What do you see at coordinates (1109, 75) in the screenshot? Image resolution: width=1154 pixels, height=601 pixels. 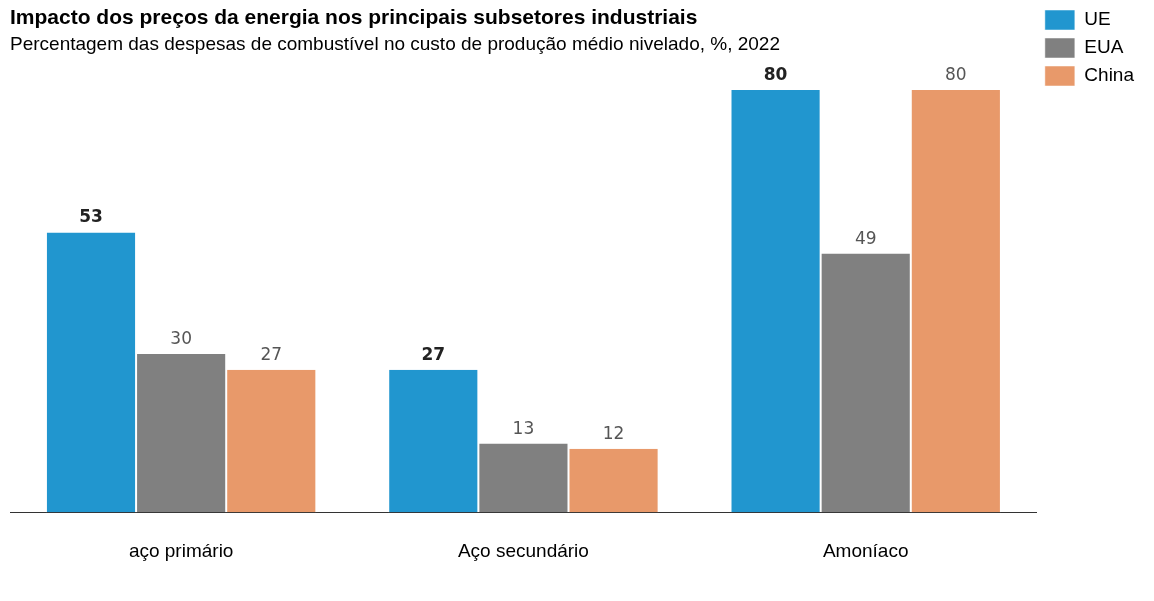 I see `legend-label: China` at bounding box center [1109, 75].